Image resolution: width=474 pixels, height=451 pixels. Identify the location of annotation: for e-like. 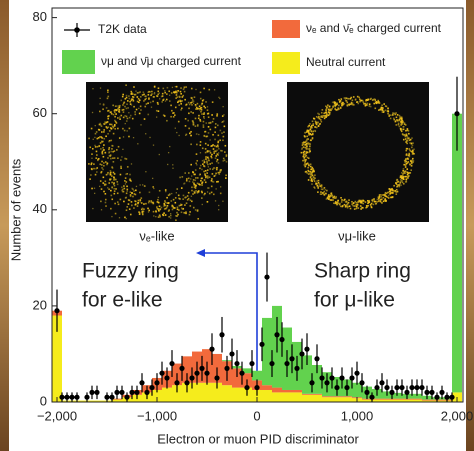
(122, 300).